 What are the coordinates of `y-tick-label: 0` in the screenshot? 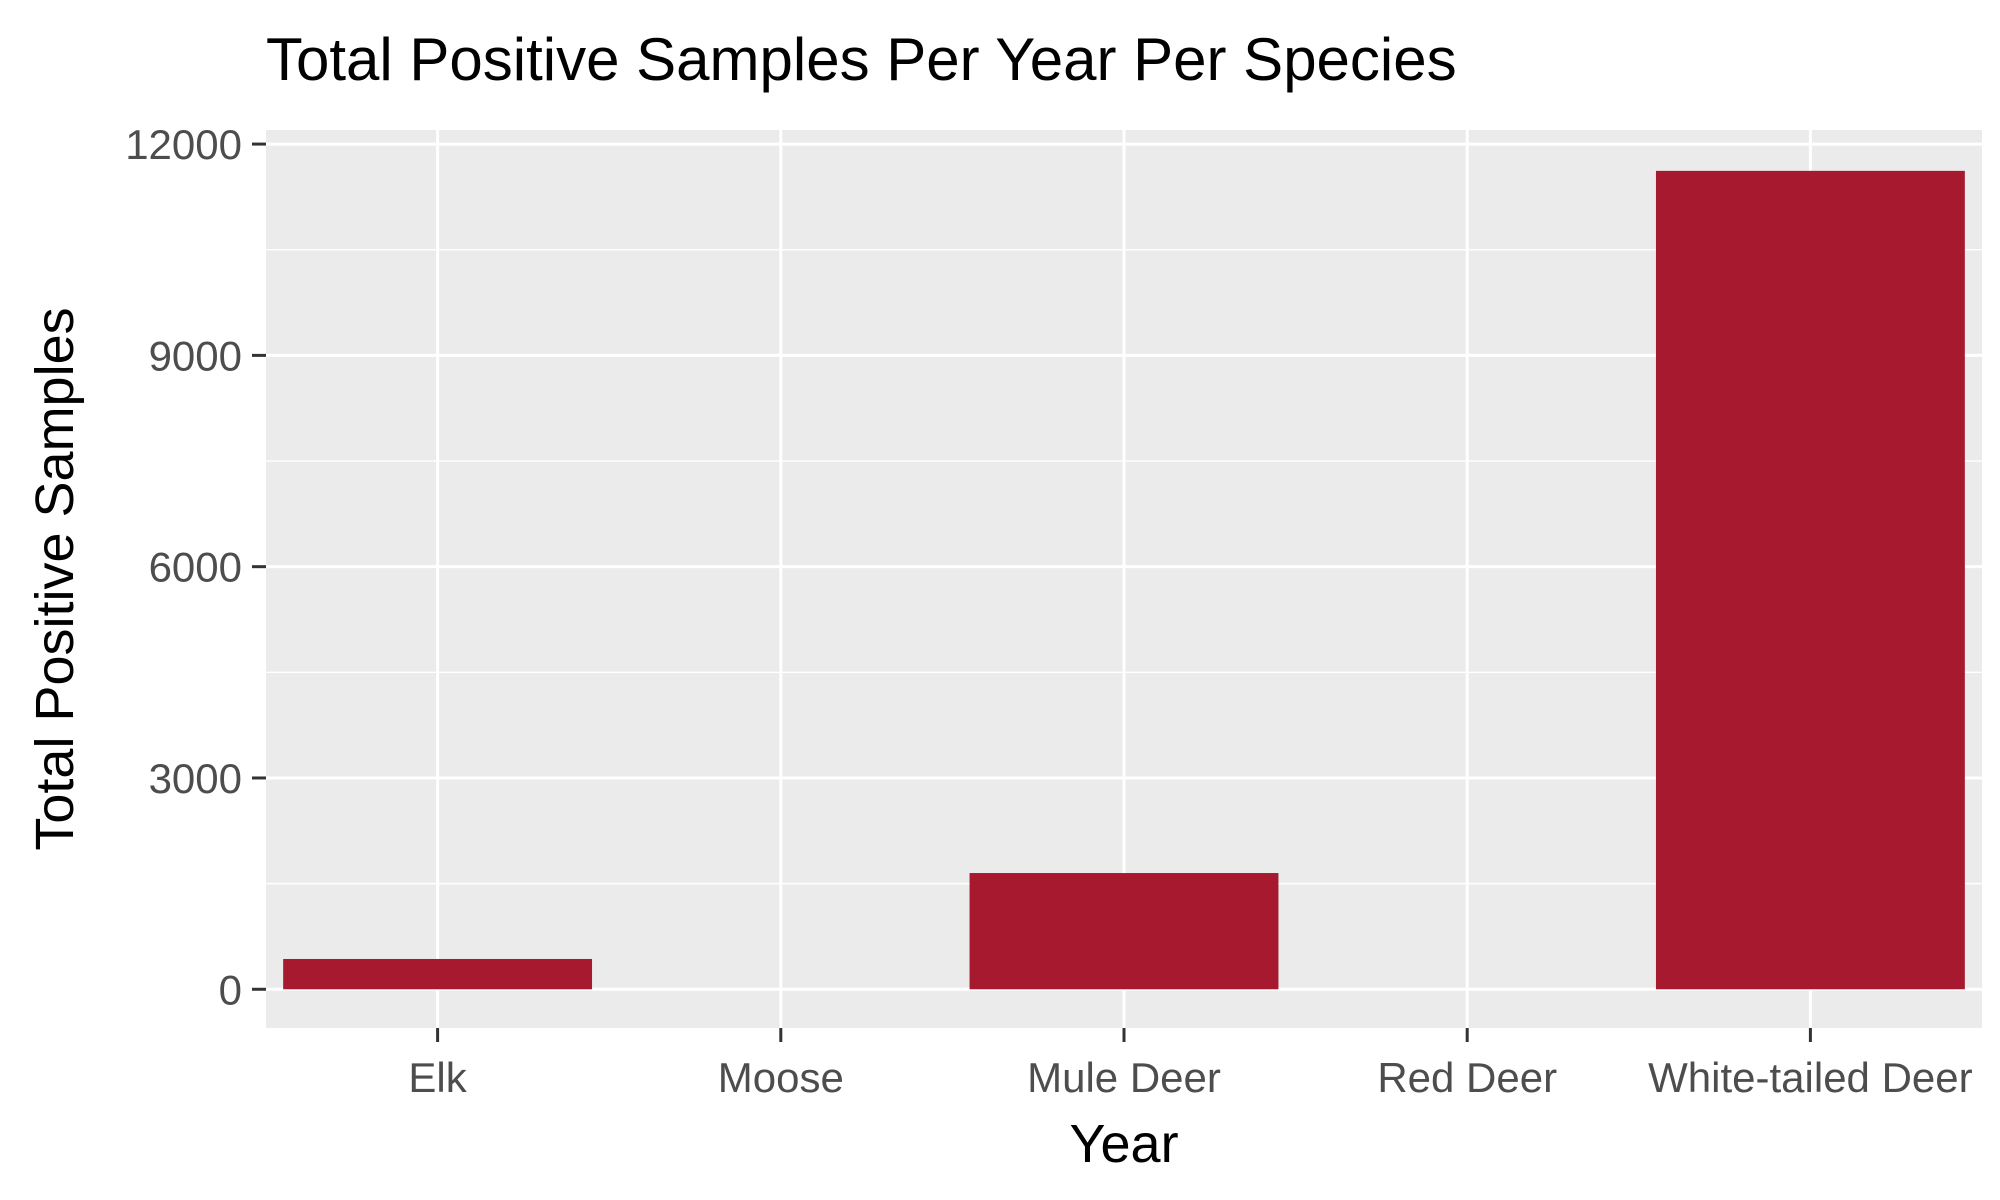 It's located at (230, 989).